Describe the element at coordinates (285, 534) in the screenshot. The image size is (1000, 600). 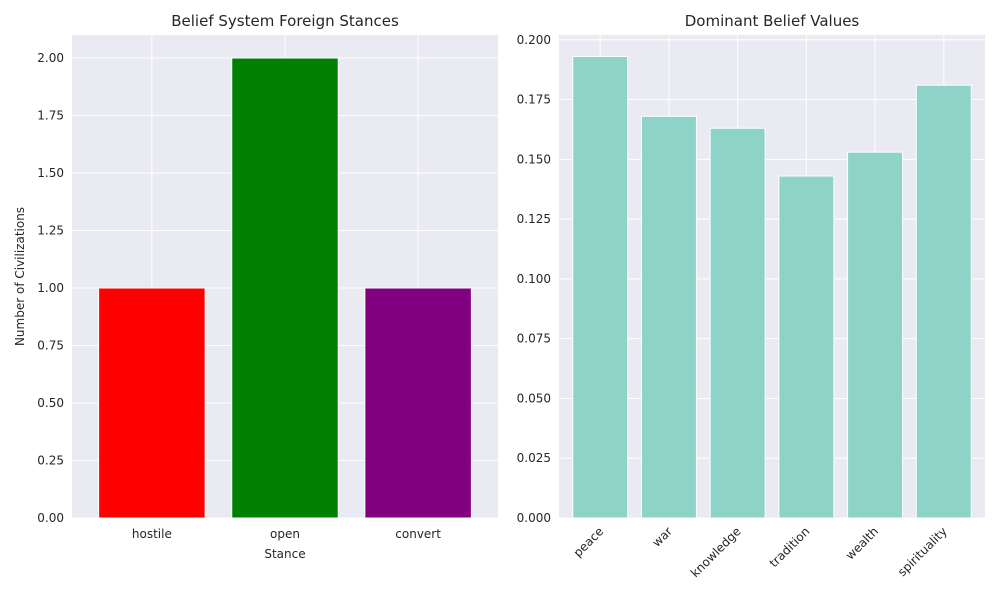
I see `x-tick-label: open` at that location.